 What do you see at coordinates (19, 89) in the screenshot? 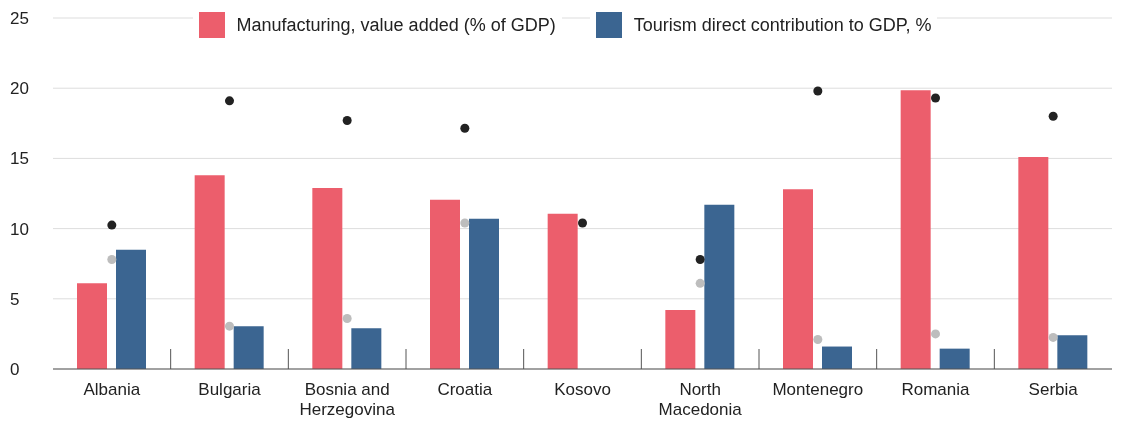
I see `y-tick-label: 20` at bounding box center [19, 89].